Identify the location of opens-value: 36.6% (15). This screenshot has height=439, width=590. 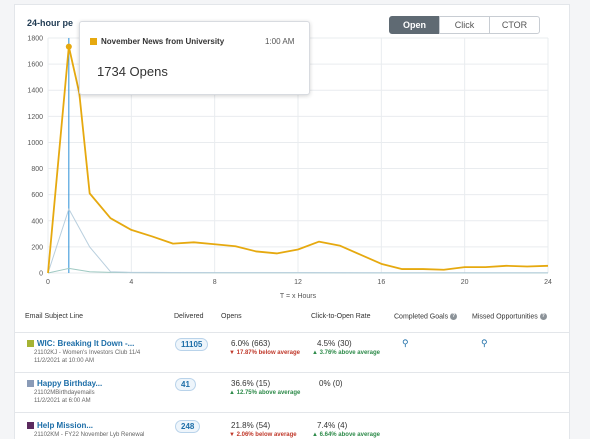
(251, 383).